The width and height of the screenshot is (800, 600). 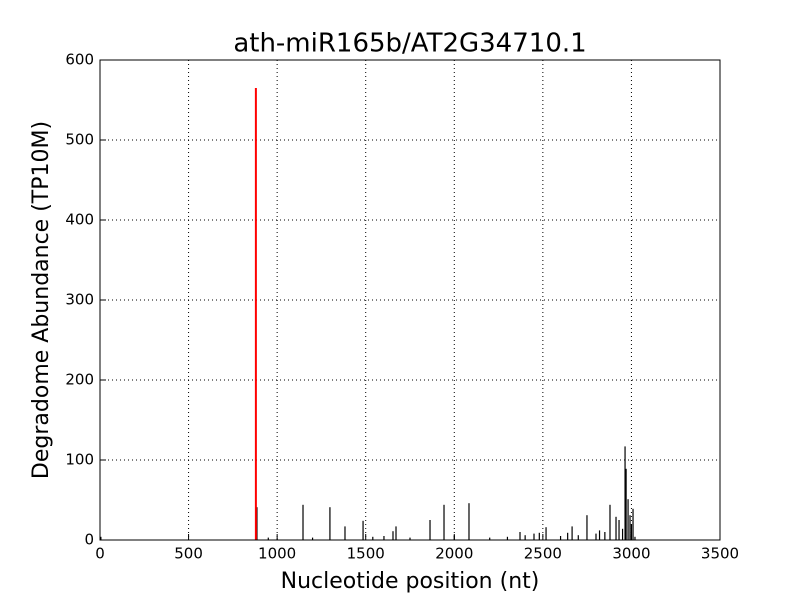 What do you see at coordinates (720, 554) in the screenshot?
I see `x-tick-label: 3500` at bounding box center [720, 554].